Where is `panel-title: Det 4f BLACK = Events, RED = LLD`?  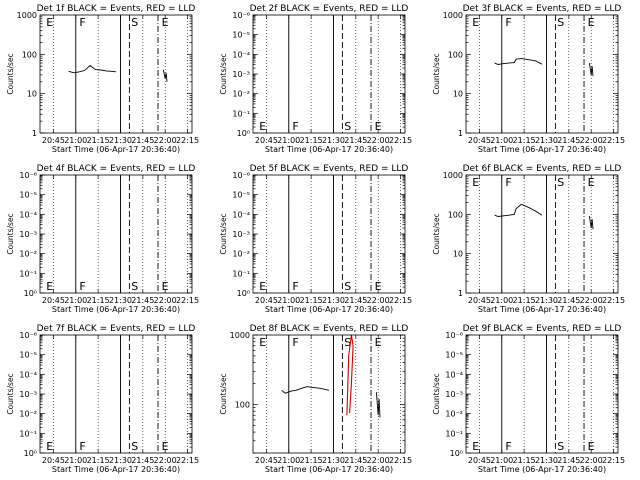 panel-title: Det 4f BLACK = Events, RED = LLD is located at coordinates (116, 169).